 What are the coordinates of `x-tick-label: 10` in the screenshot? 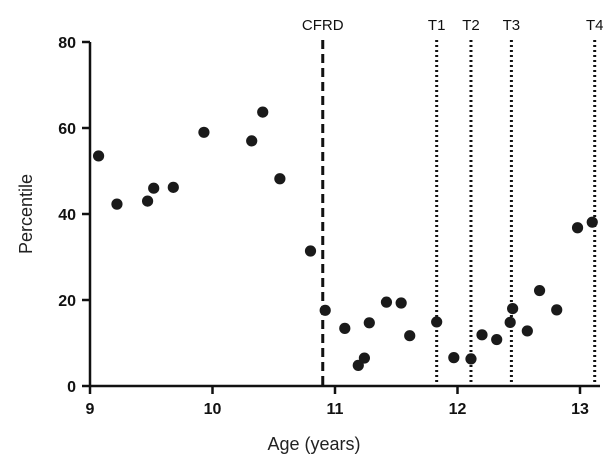 It's located at (213, 409).